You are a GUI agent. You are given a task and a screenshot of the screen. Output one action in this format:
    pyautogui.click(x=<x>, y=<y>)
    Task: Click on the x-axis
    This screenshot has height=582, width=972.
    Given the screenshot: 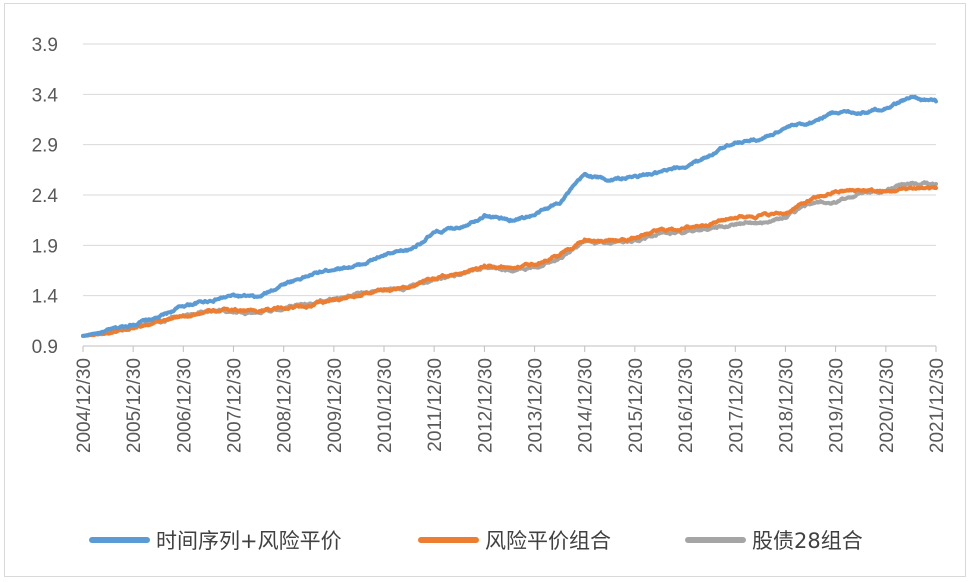 What is the action you would take?
    pyautogui.click(x=509, y=348)
    